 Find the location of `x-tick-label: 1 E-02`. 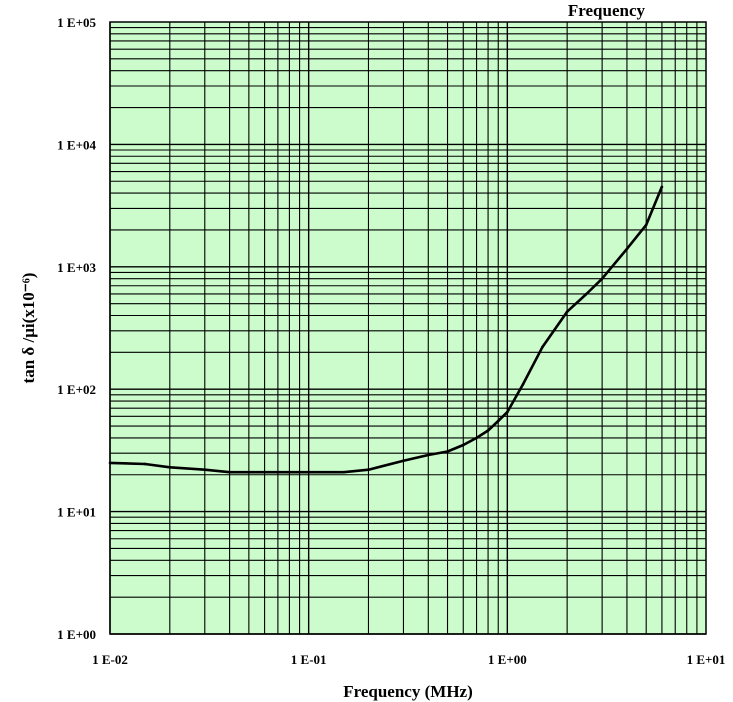

x-tick-label: 1 E-02 is located at coordinates (110, 659).